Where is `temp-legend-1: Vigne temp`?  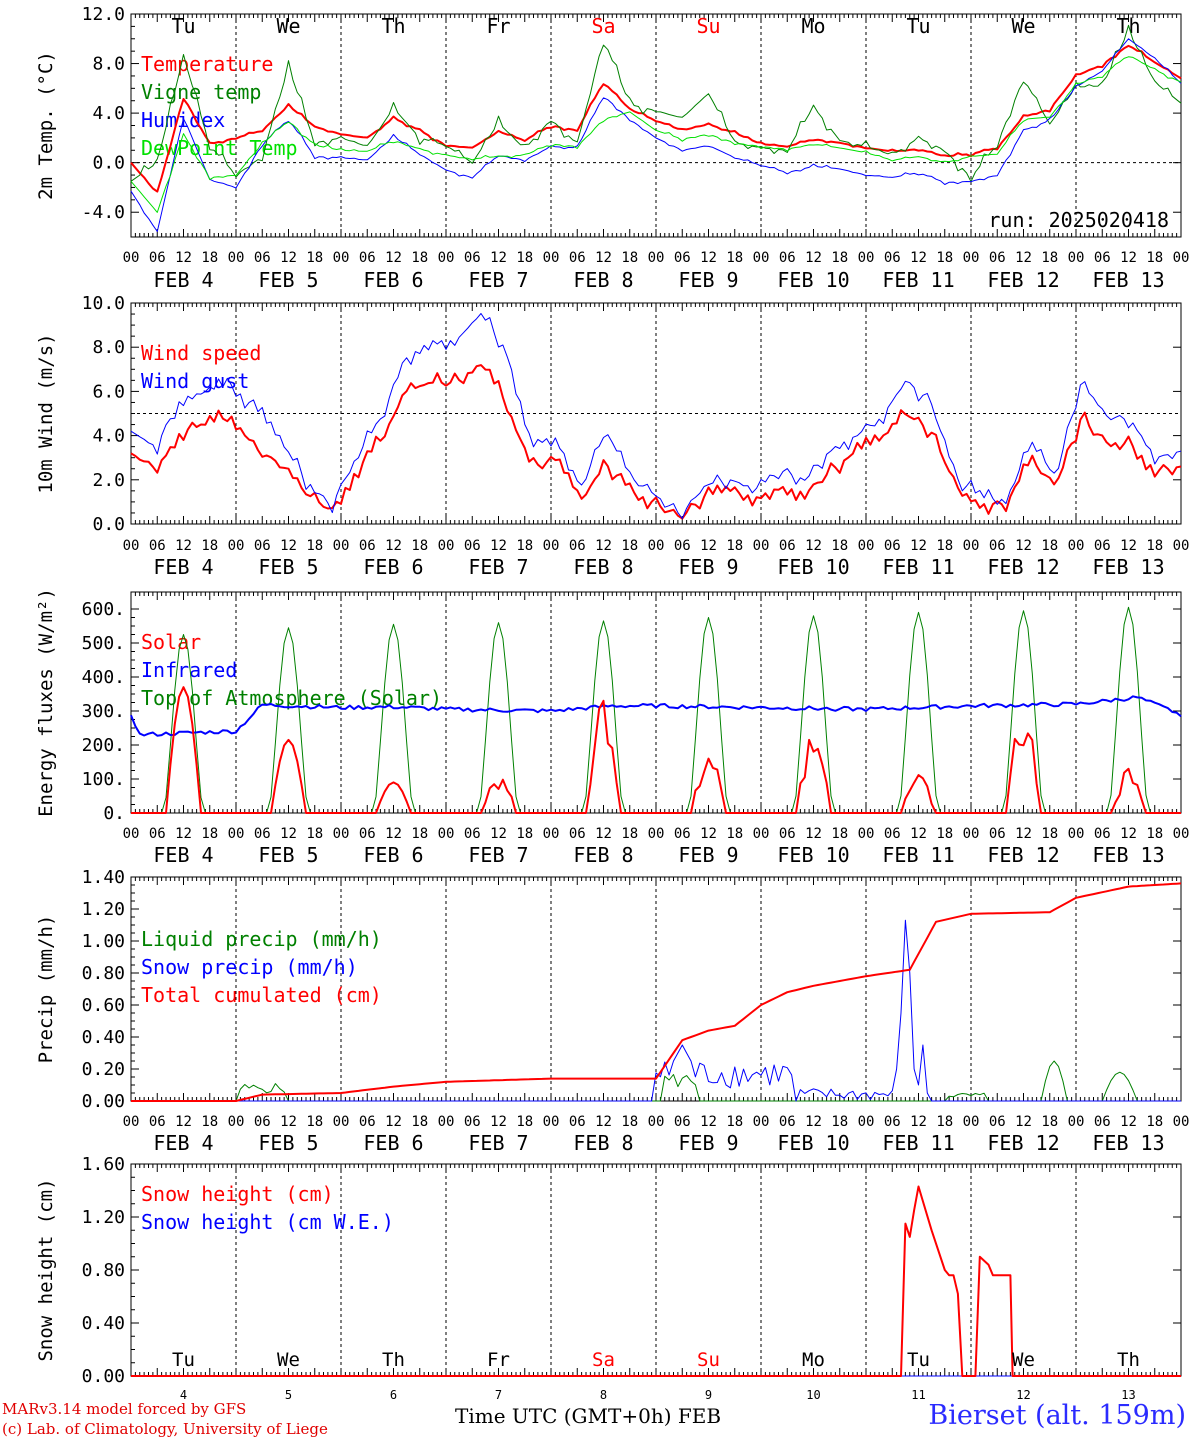
temp-legend-1: Vigne temp is located at coordinates (201, 92).